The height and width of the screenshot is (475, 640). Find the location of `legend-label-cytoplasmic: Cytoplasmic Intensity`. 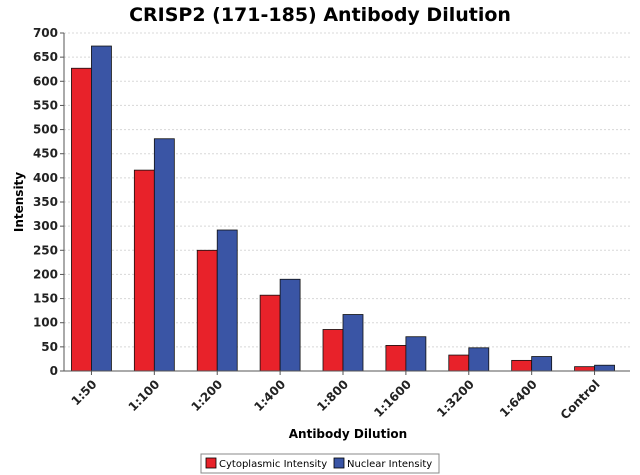

legend-label-cytoplasmic: Cytoplasmic Intensity is located at coordinates (273, 464).